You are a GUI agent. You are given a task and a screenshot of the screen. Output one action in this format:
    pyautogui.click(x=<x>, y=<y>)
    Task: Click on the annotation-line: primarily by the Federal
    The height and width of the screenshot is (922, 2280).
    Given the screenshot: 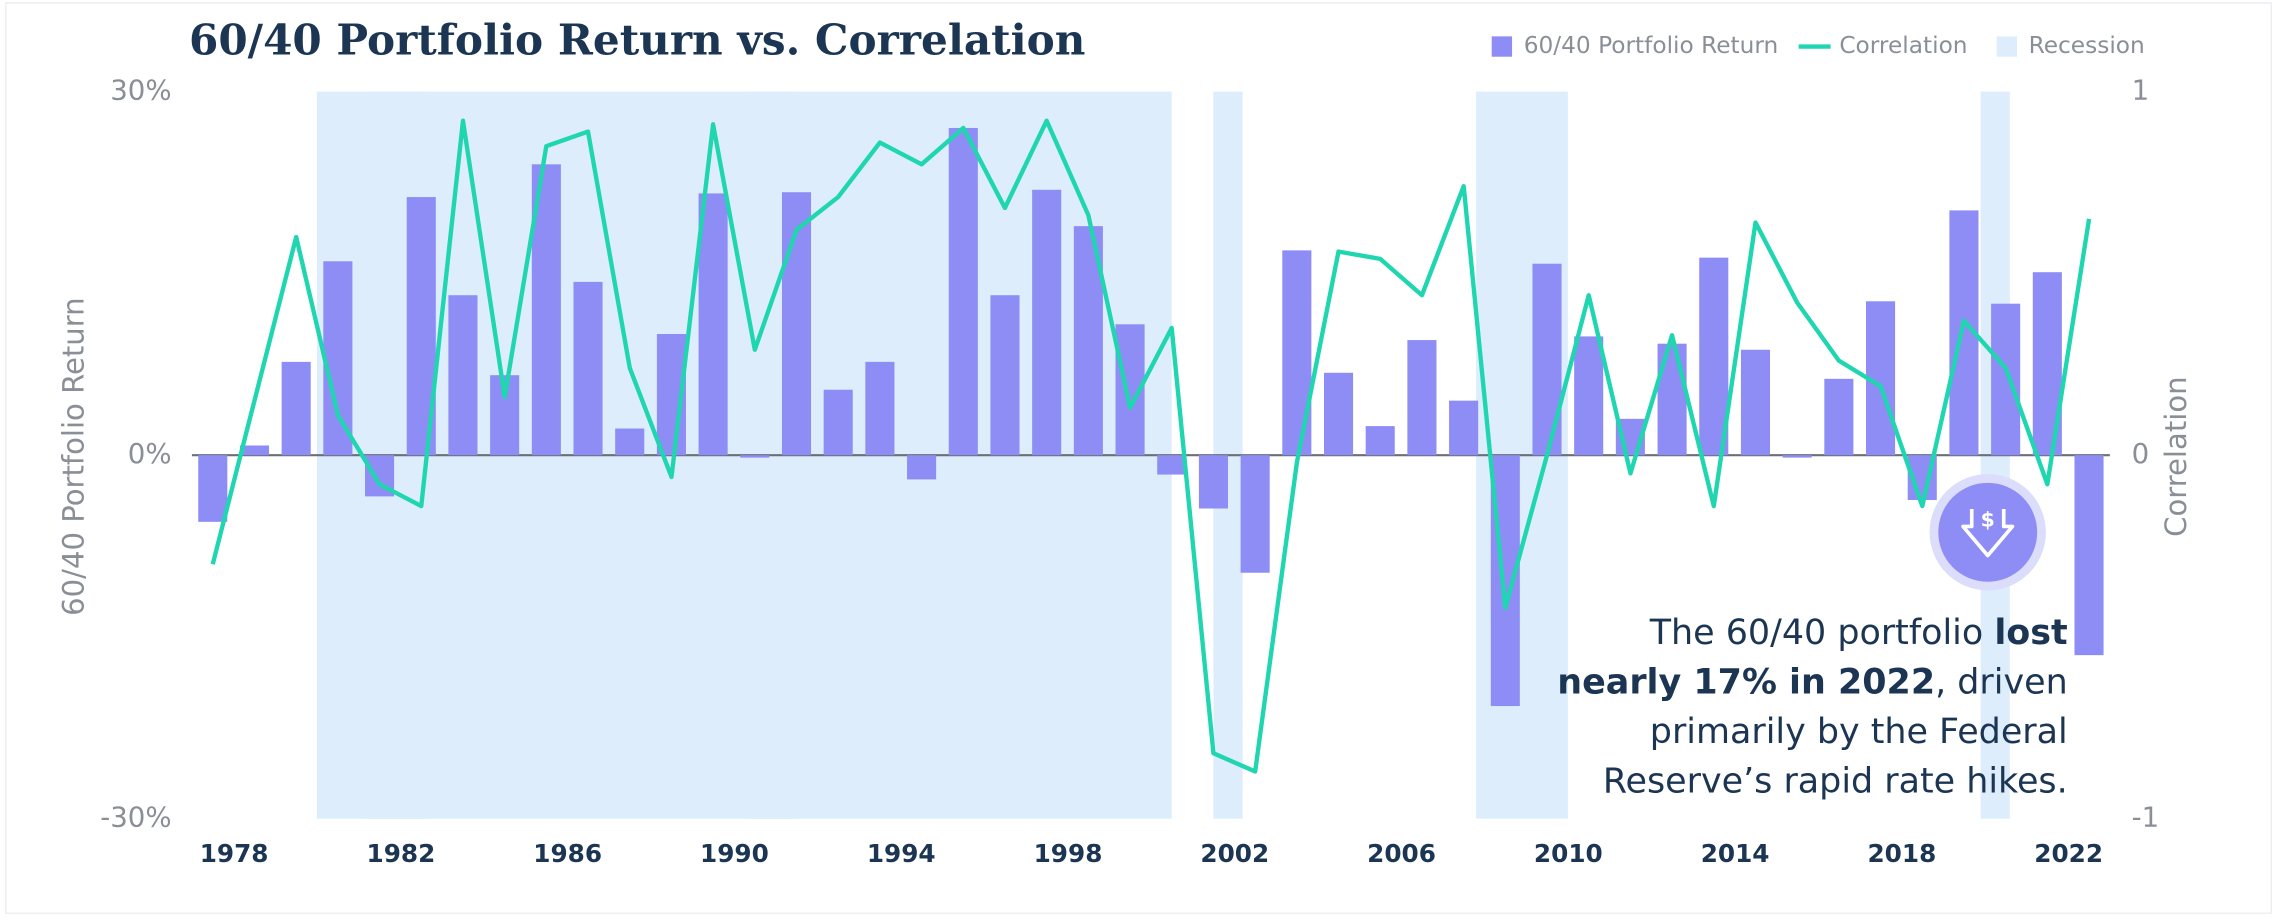 What is the action you would take?
    pyautogui.click(x=1859, y=732)
    